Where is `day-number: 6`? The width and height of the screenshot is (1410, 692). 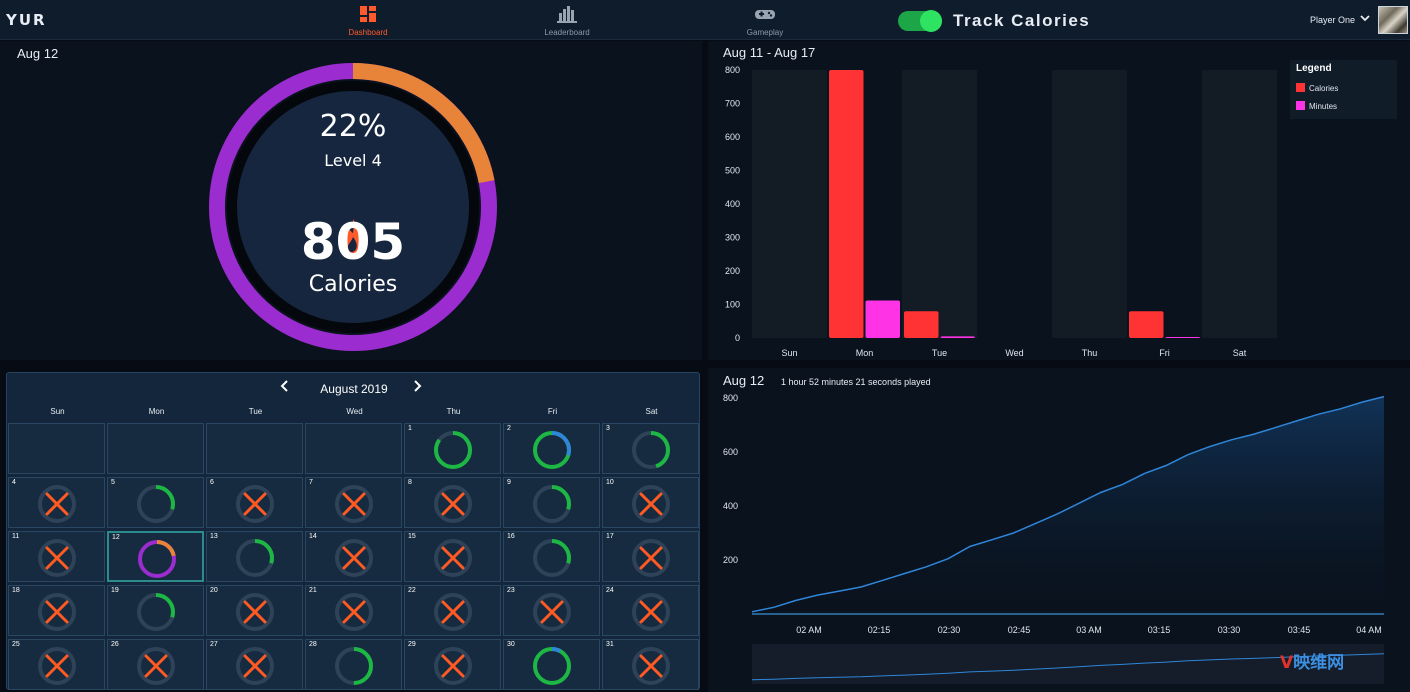 day-number: 6 is located at coordinates (212, 482).